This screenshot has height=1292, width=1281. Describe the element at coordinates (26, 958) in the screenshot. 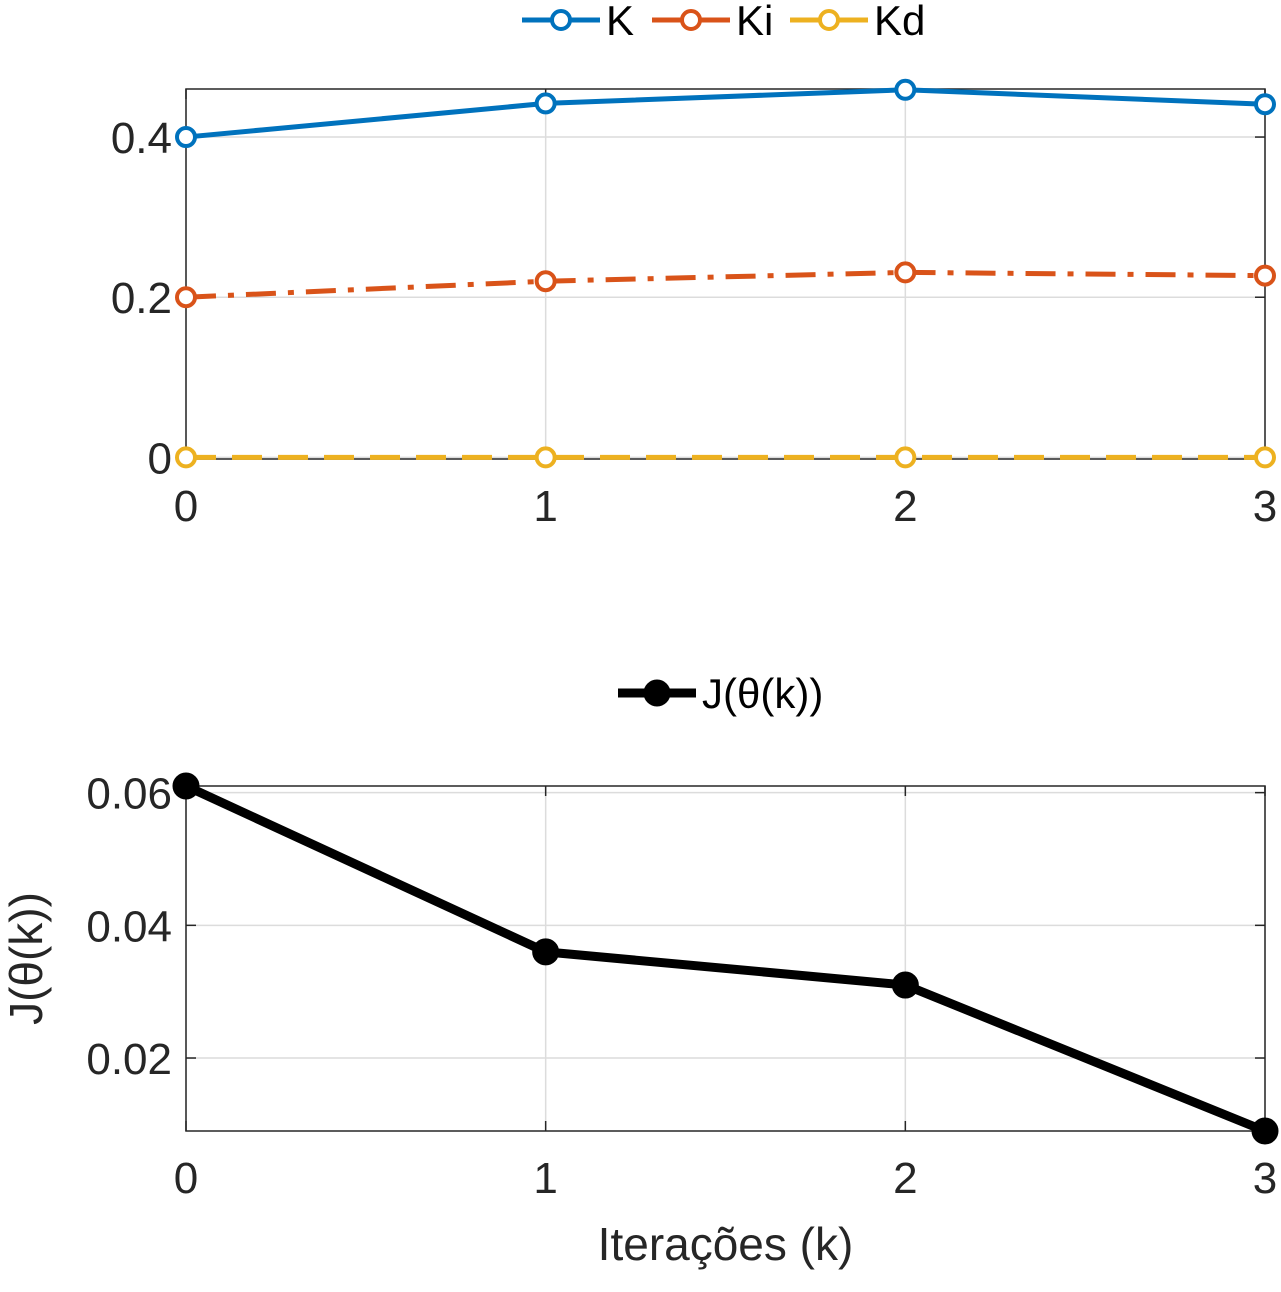

I see `y-axis-label: J(θ(k))` at that location.